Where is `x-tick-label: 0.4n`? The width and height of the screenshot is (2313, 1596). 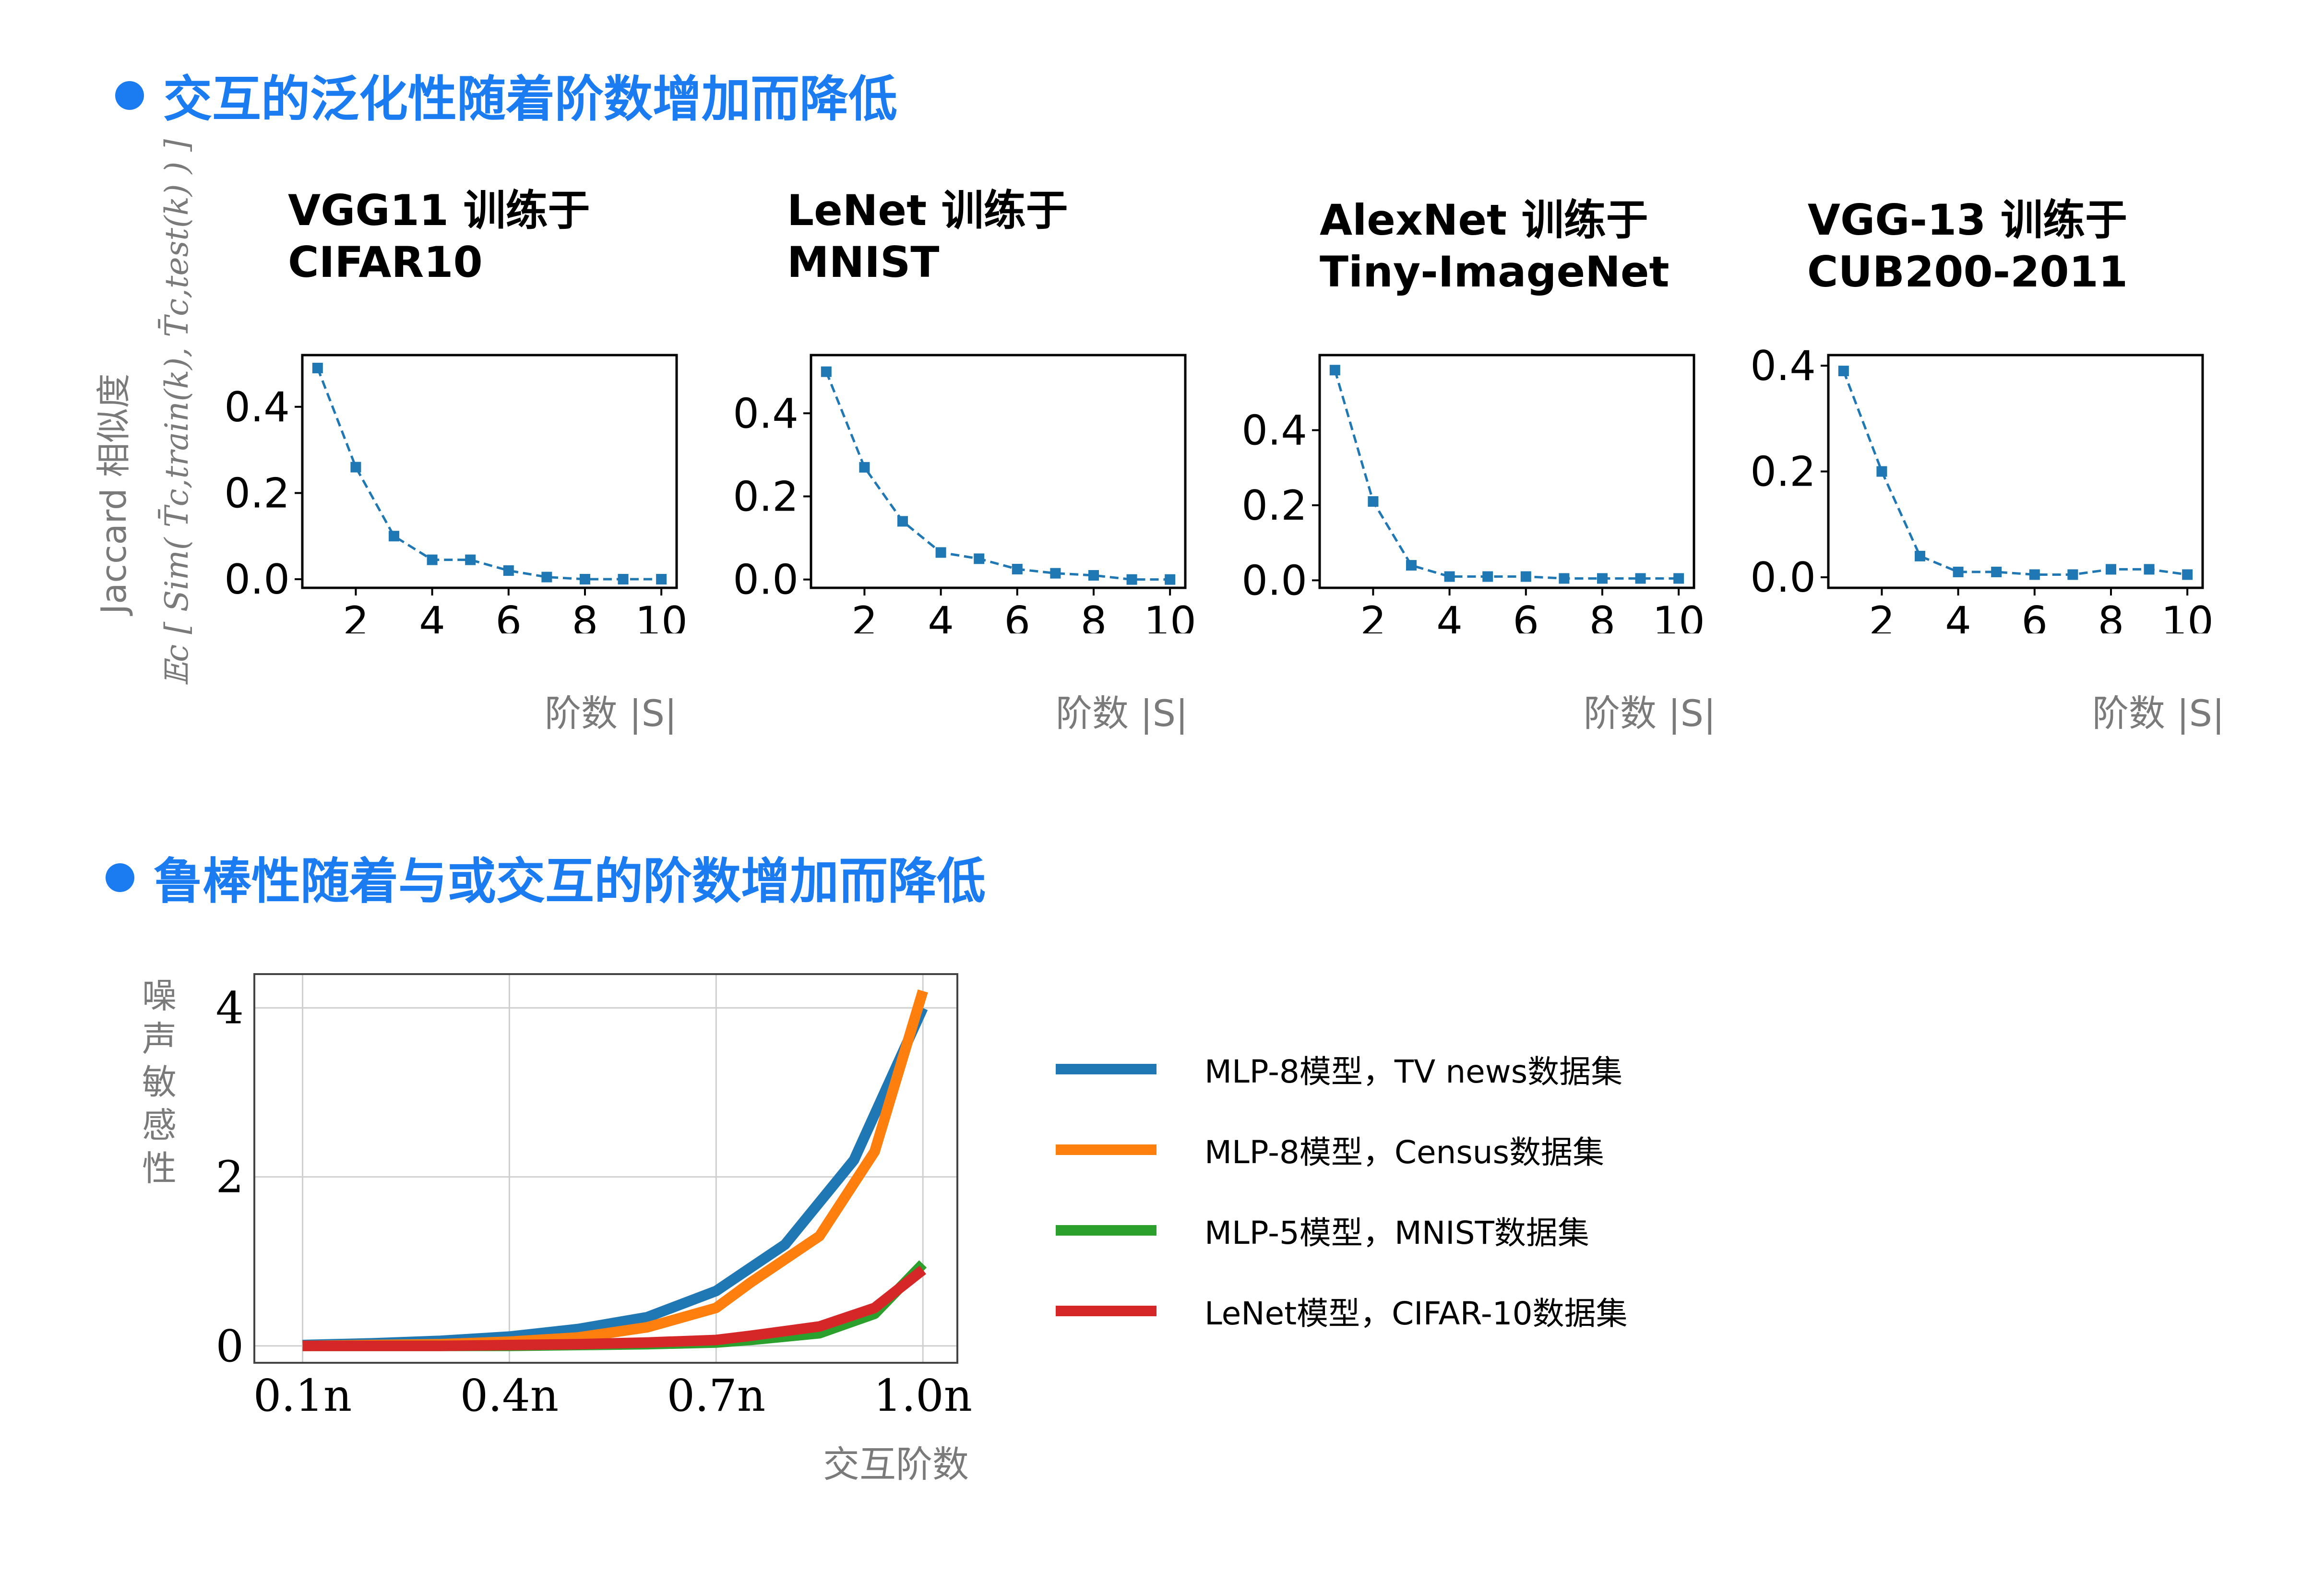 x-tick-label: 0.4n is located at coordinates (510, 1395).